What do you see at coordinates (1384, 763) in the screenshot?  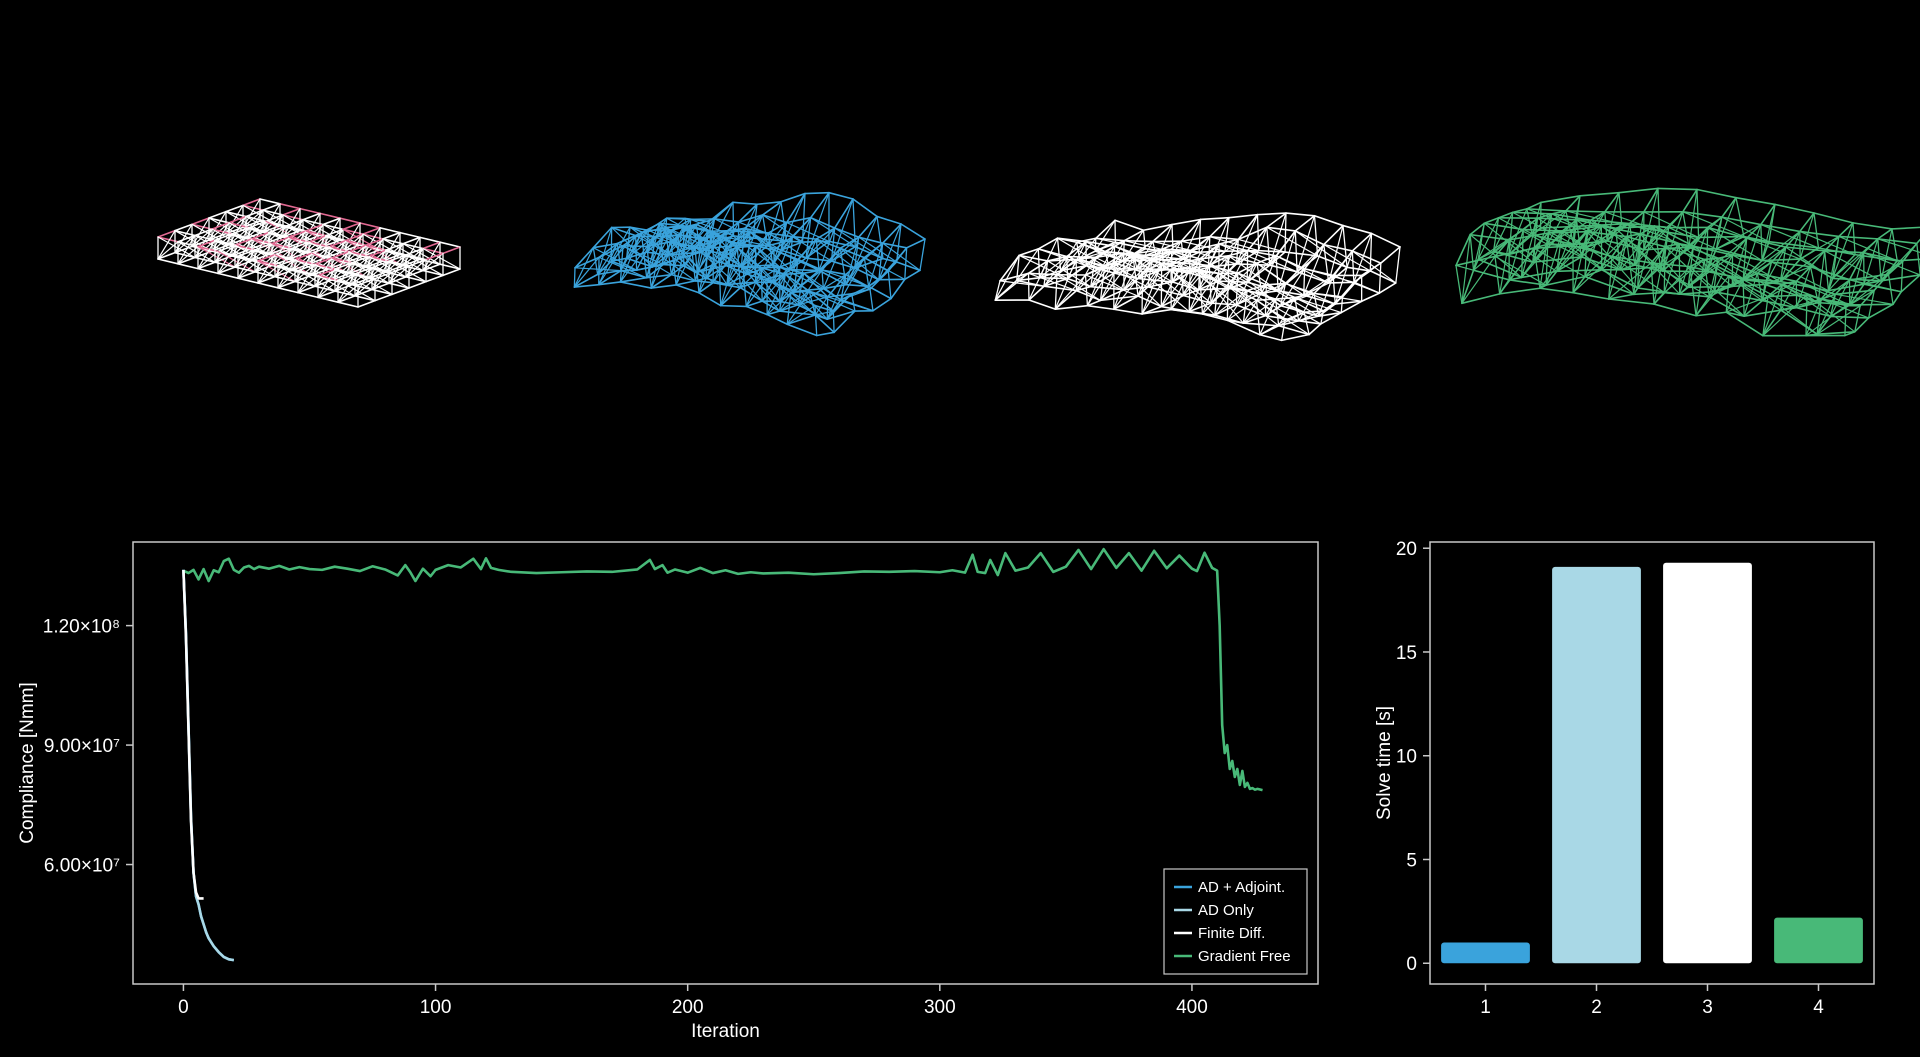 I see `bar-y-axis-label: Solve time [s]` at bounding box center [1384, 763].